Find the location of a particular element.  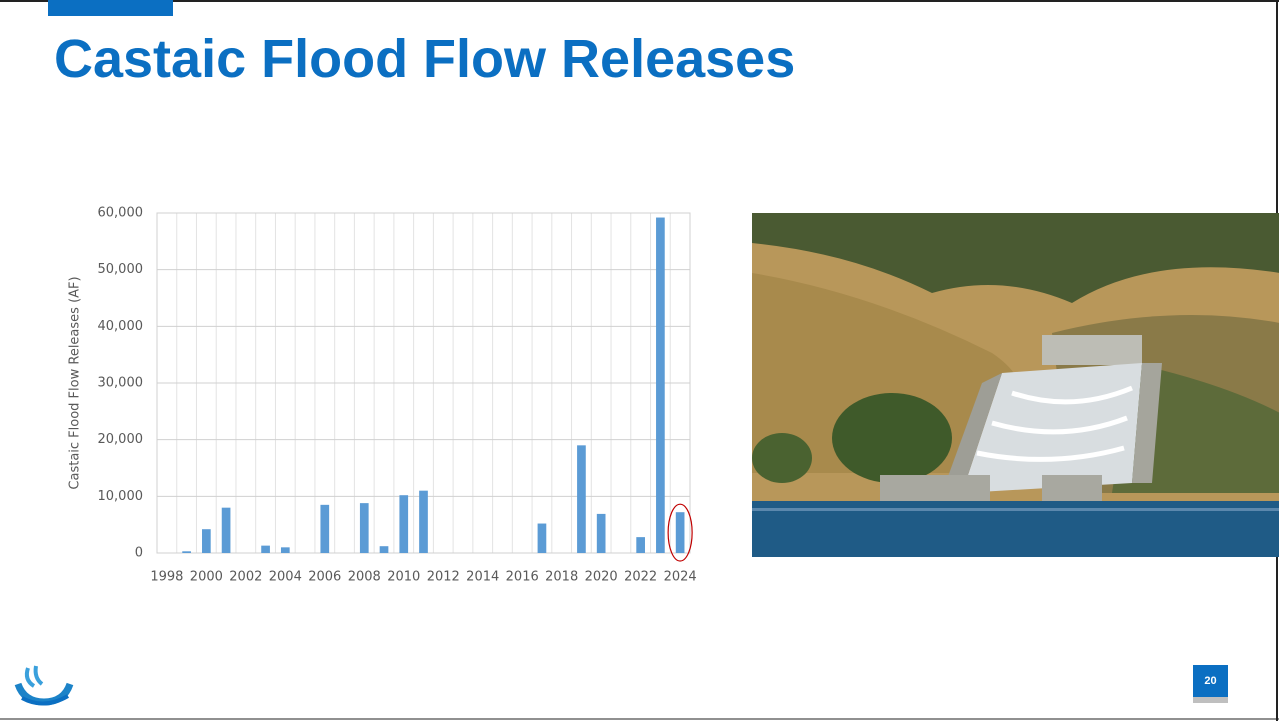

x-tick-label: 2010 is located at coordinates (403, 577).